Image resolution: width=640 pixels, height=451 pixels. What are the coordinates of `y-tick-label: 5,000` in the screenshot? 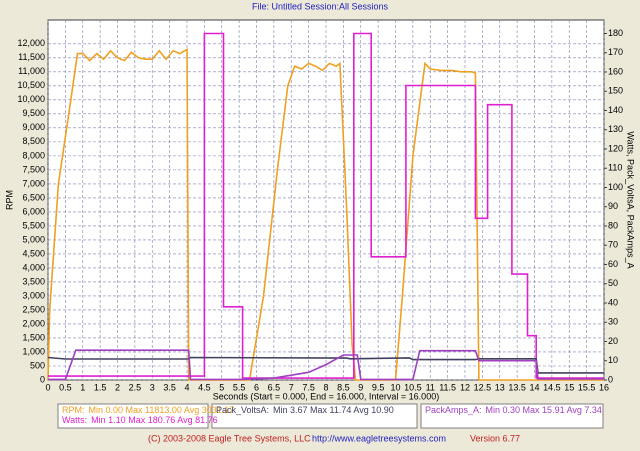 It's located at (33, 239).